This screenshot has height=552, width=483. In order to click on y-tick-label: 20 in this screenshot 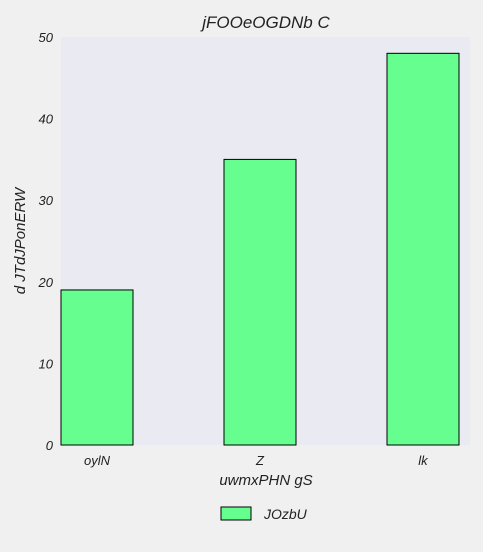, I will do `click(46, 282)`.